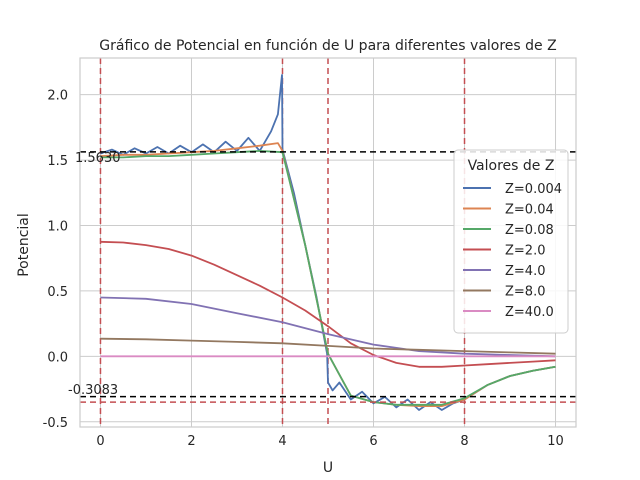 This screenshot has width=640, height=480. Describe the element at coordinates (98, 158) in the screenshot. I see `annotation-upper: 1.5630` at that location.